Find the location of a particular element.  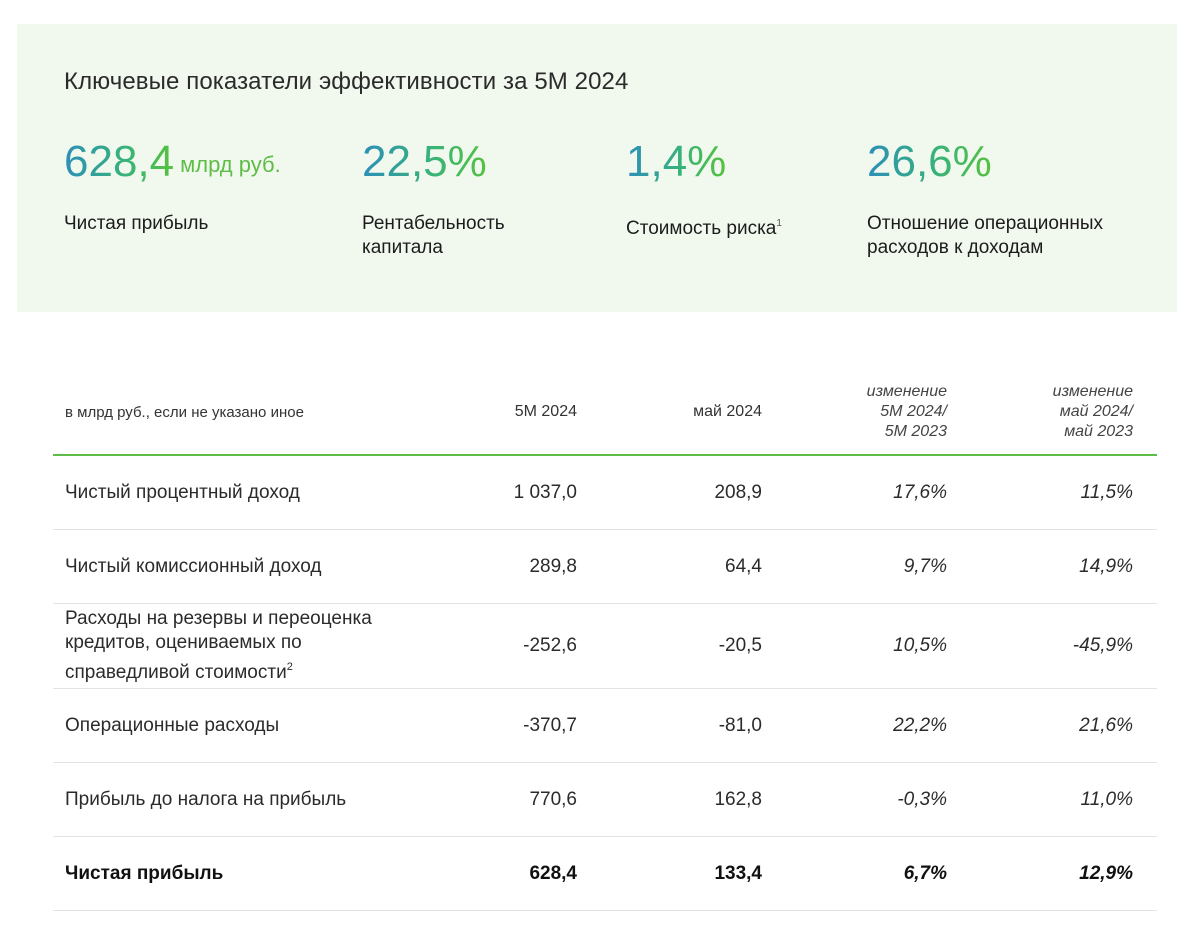

cell-change-may: 14,9% is located at coordinates (1064, 566).